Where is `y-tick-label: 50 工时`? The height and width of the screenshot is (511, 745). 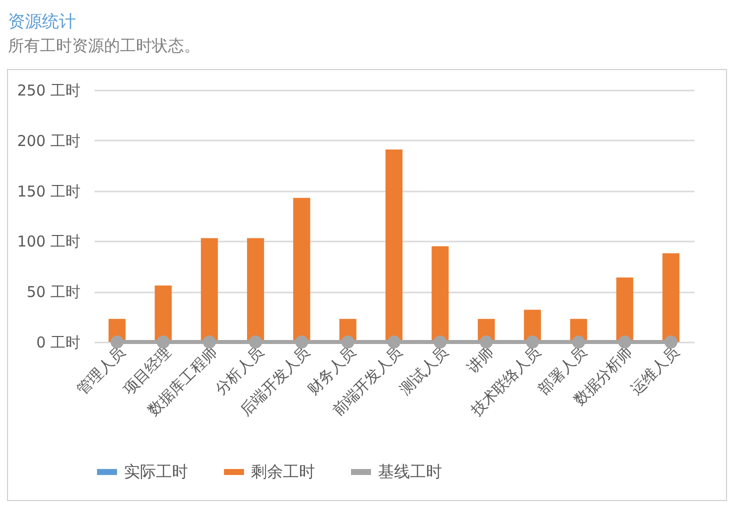 y-tick-label: 50 工时 is located at coordinates (53, 292).